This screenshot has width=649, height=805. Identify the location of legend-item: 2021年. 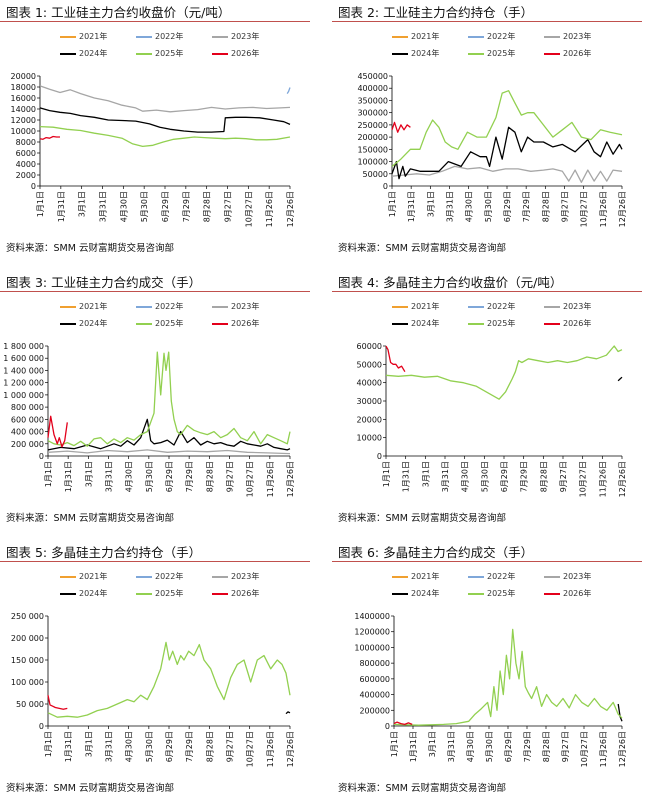
(430, 576).